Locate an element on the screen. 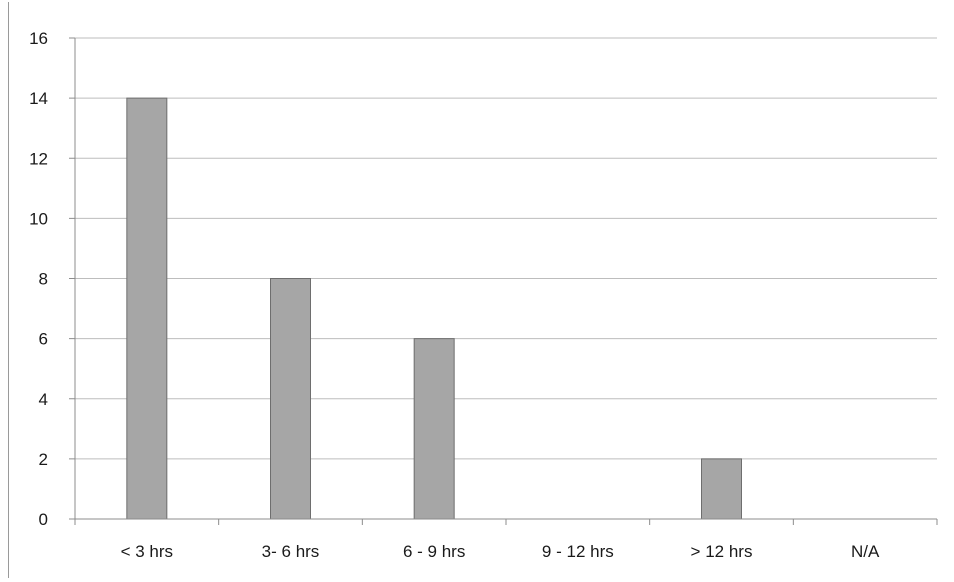 This screenshot has height=582, width=954. y-tick-label: 6 is located at coordinates (43, 339).